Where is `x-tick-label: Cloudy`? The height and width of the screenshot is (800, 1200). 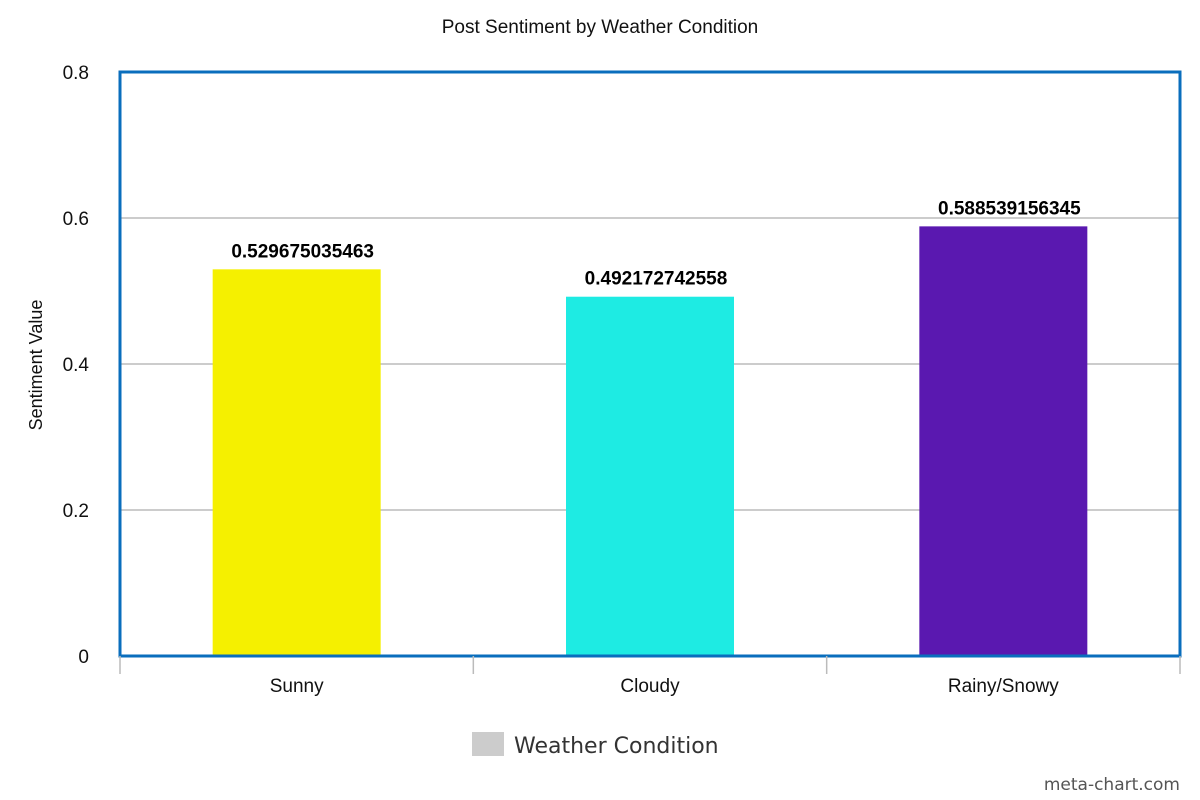 x-tick-label: Cloudy is located at coordinates (650, 686).